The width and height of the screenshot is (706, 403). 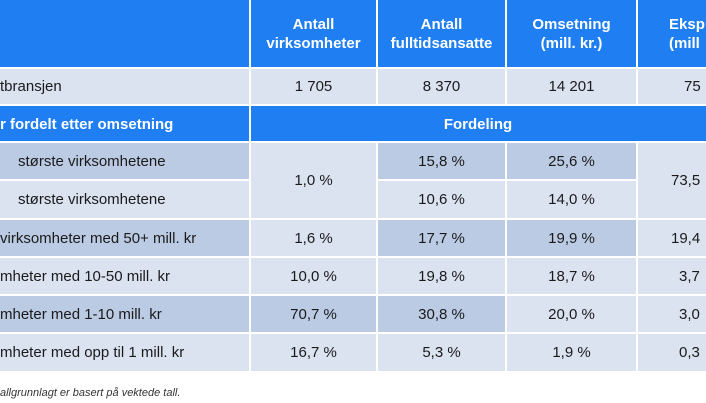 I want to click on section-label: r fordelt etter omsetning, so click(x=125, y=124).